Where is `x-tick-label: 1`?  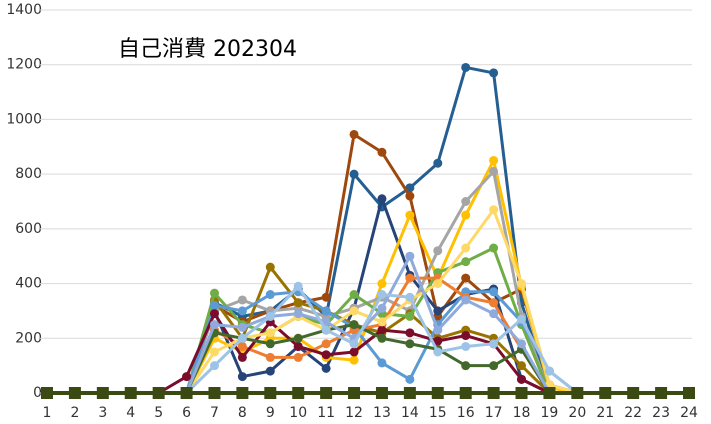
x-tick-label: 1 is located at coordinates (47, 413).